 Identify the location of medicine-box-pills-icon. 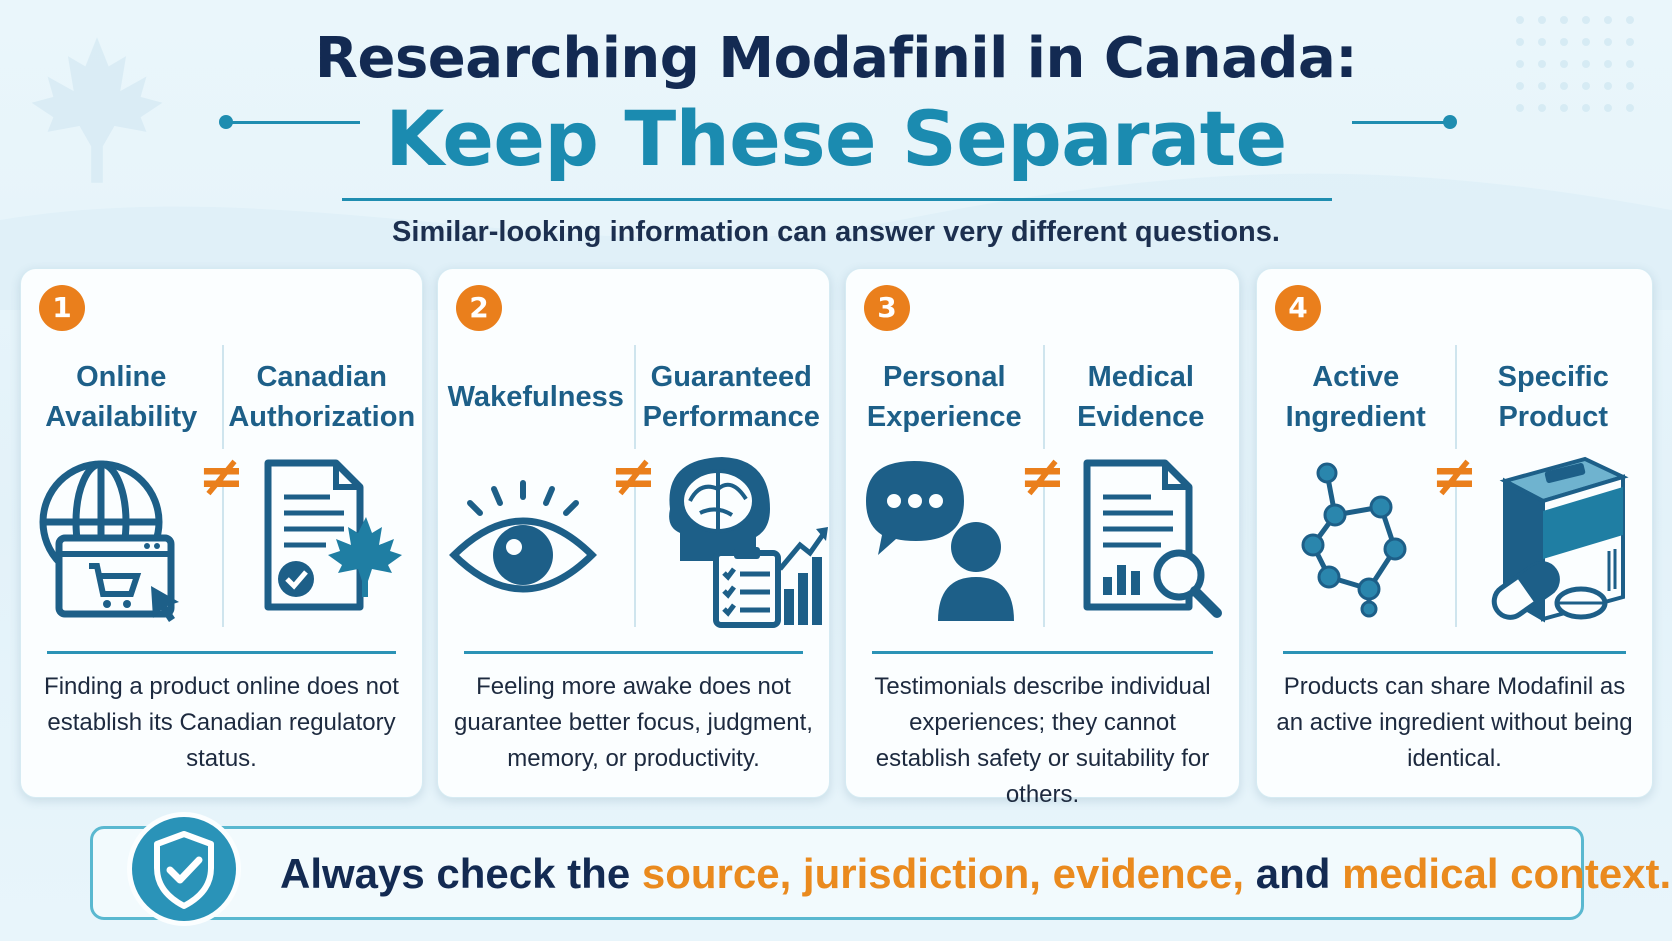
(1560, 539).